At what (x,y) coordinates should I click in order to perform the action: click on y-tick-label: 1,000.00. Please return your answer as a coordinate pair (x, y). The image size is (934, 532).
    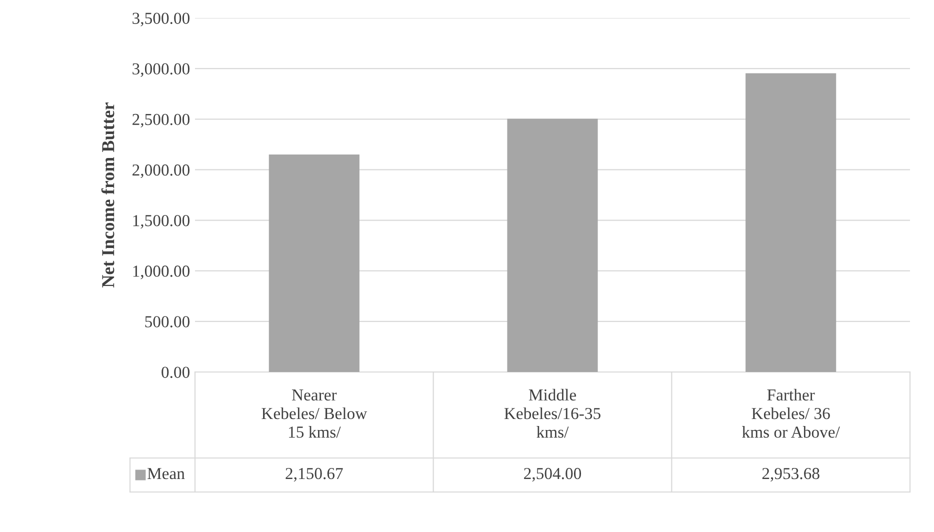
    Looking at the image, I should click on (161, 273).